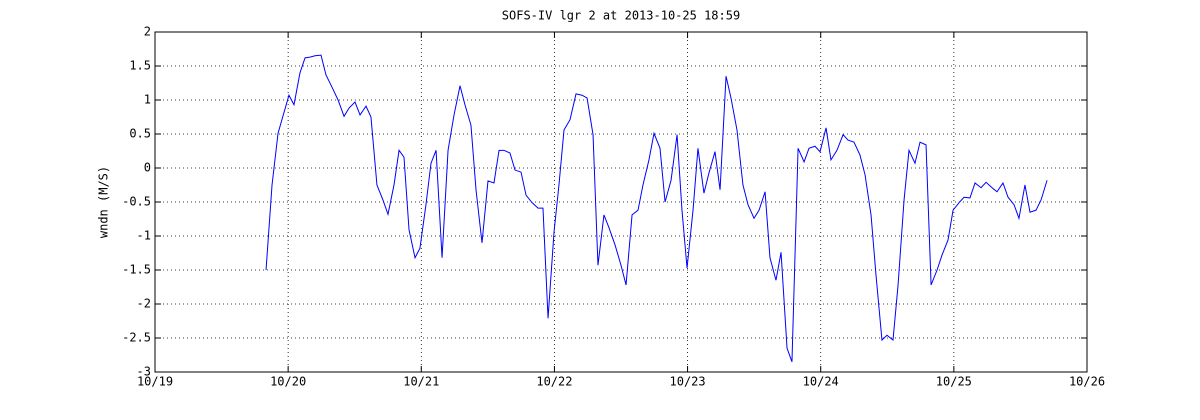 The image size is (1200, 420). Describe the element at coordinates (140, 134) in the screenshot. I see `y-tick-label: 0.5` at that location.